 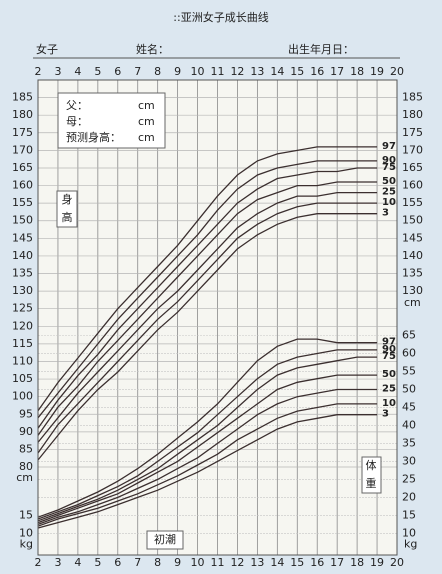 What do you see at coordinates (22, 396) in the screenshot?
I see `y-tick-label: 100` at bounding box center [22, 396].